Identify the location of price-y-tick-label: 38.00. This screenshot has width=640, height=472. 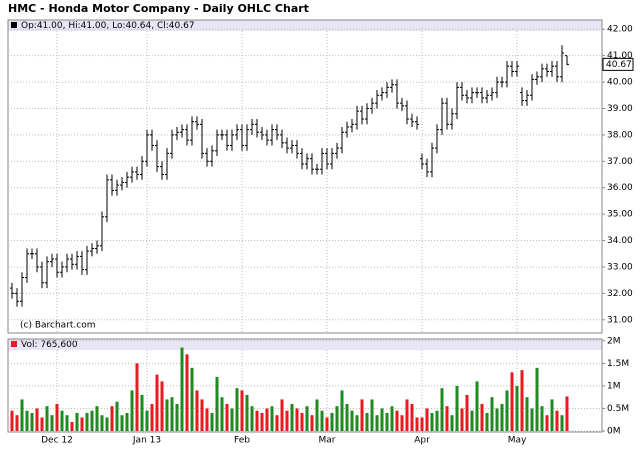
(620, 135).